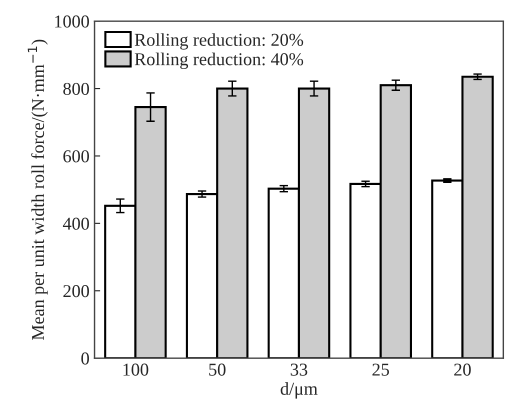 Image resolution: width=511 pixels, height=407 pixels. I want to click on x-tick-label: 20, so click(462, 370).